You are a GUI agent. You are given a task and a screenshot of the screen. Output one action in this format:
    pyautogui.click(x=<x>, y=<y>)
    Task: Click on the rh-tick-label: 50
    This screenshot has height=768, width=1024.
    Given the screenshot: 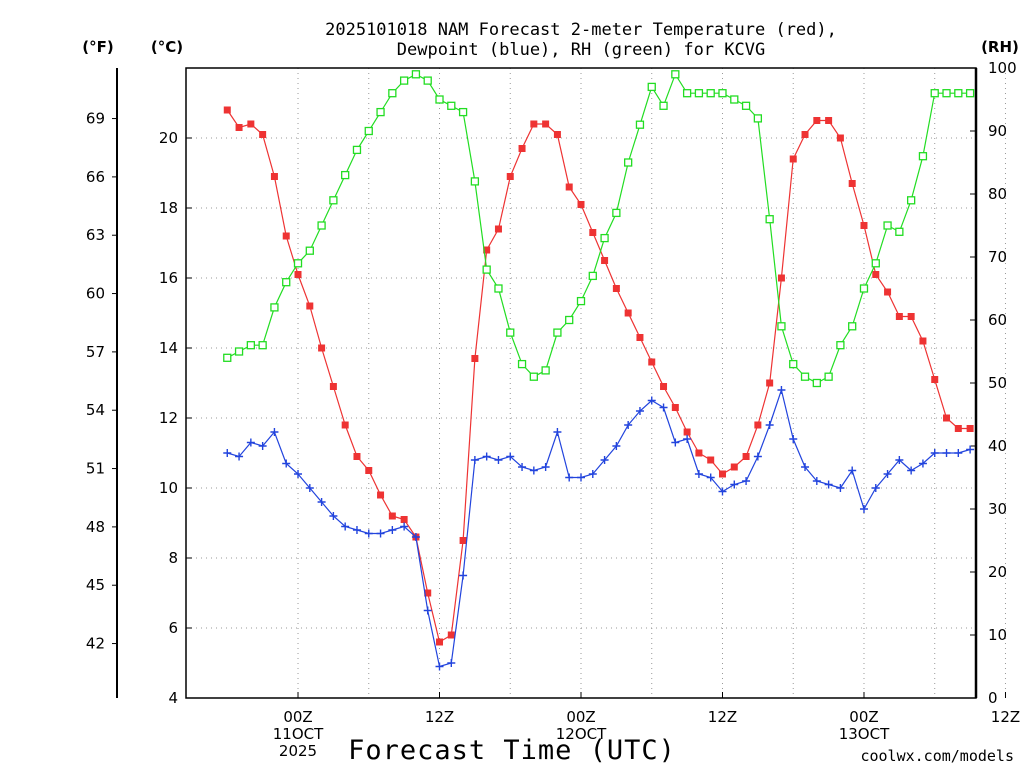 What is the action you would take?
    pyautogui.click(x=997, y=383)
    